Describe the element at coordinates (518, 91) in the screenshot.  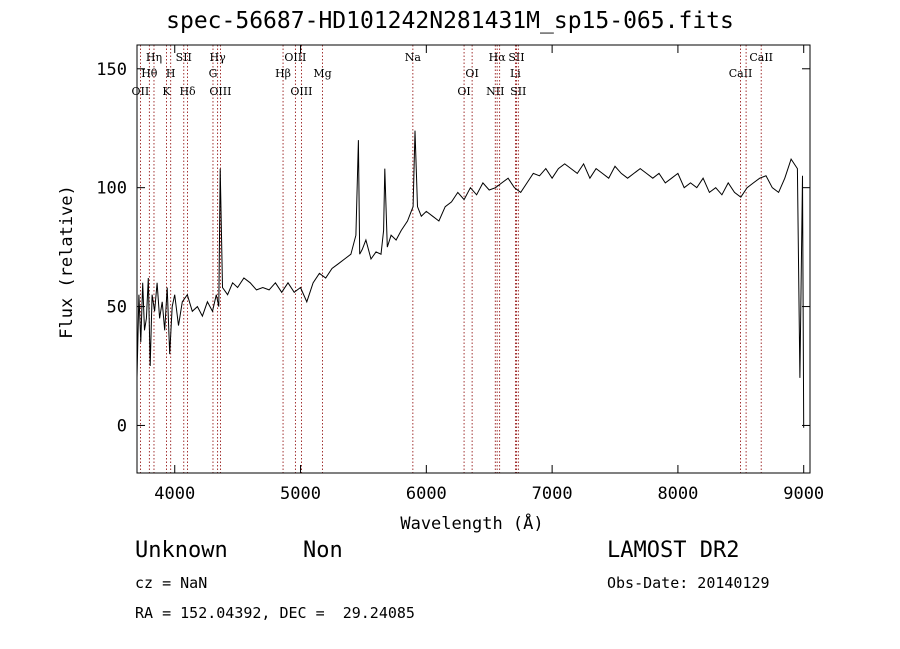
I see `line-marker-label-22: SII` at that location.